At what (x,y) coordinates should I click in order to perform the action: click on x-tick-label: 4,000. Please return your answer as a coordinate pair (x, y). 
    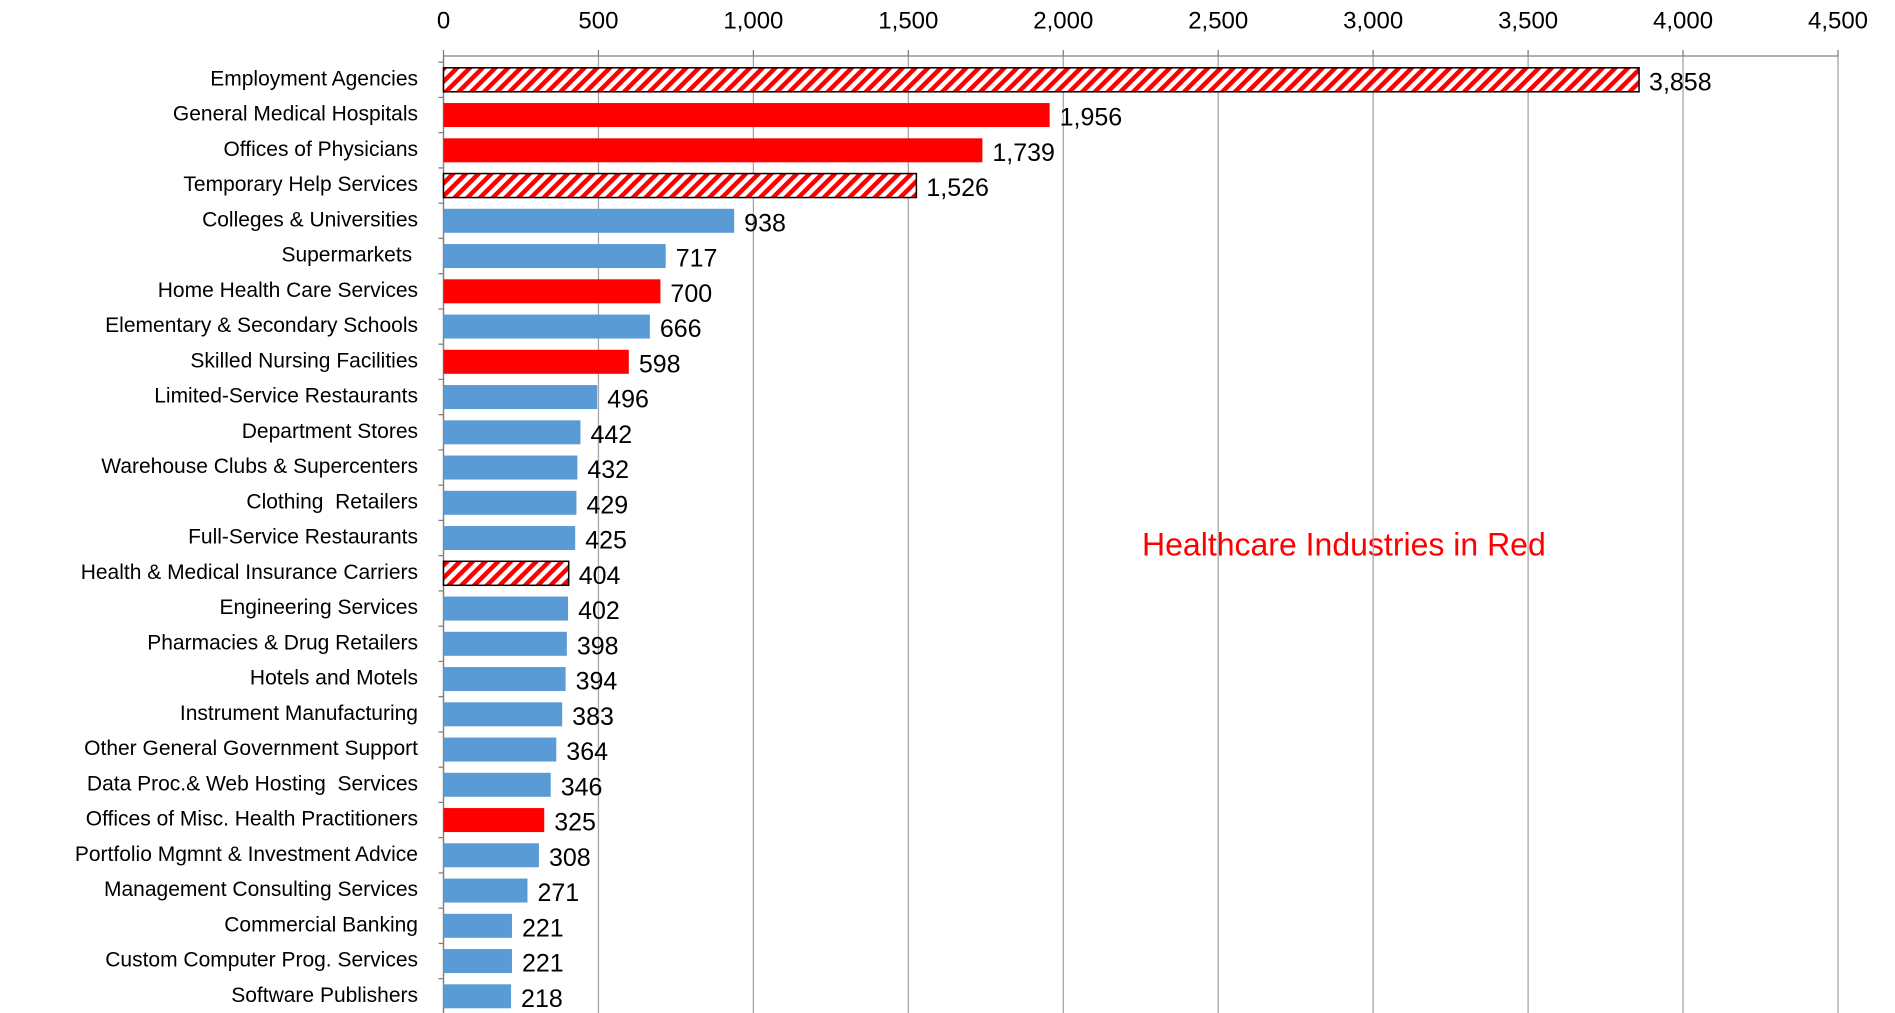
    Looking at the image, I should click on (1683, 20).